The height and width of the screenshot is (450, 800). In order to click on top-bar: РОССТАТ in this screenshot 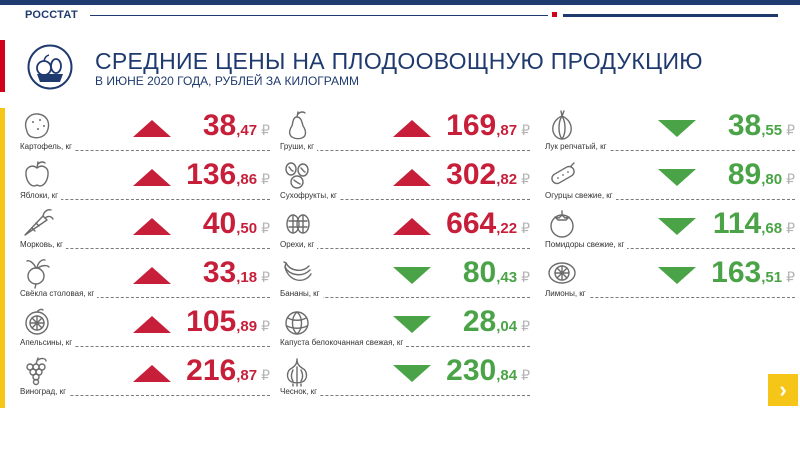, I will do `click(400, 15)`.